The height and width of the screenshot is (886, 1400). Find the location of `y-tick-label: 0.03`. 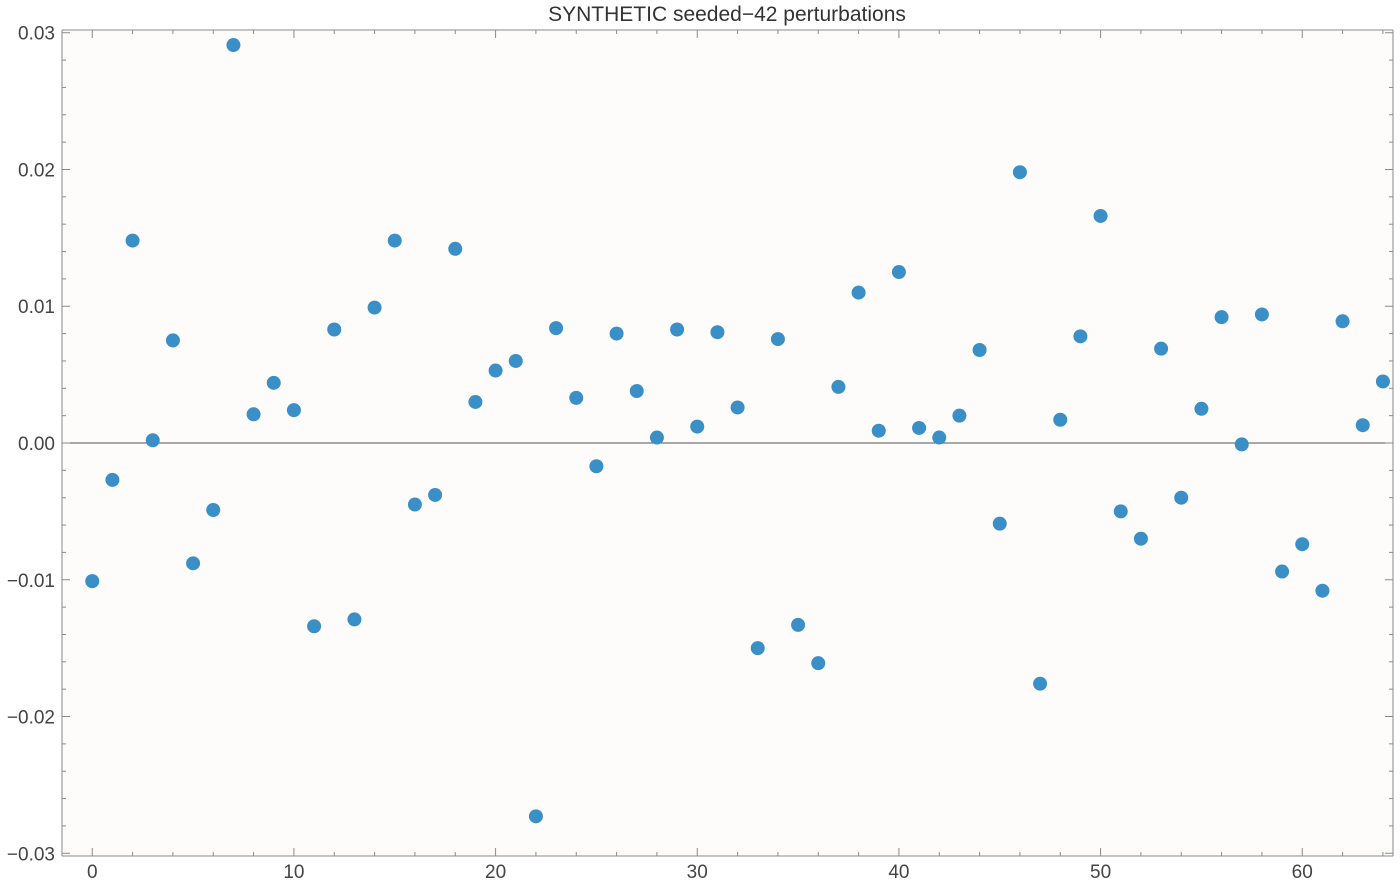

y-tick-label: 0.03 is located at coordinates (36, 34).